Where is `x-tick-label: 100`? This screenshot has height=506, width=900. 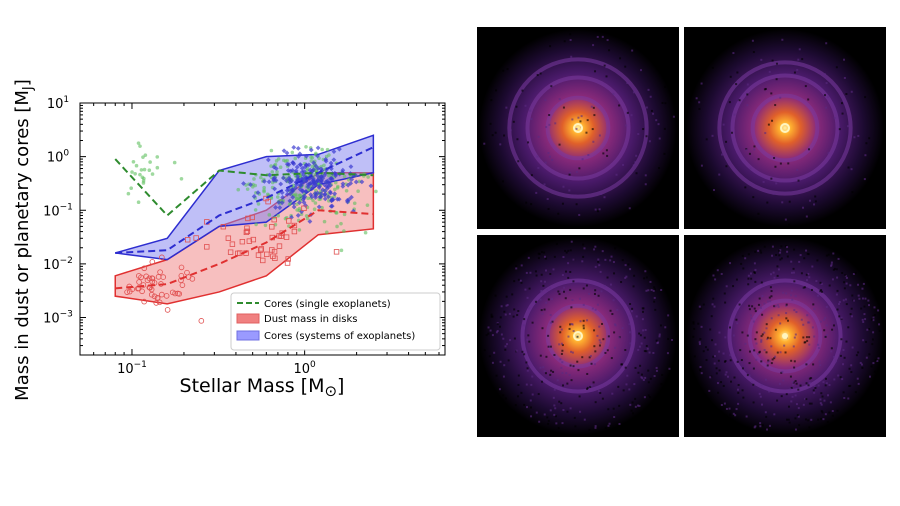 x-tick-label: 100 is located at coordinates (304, 368).